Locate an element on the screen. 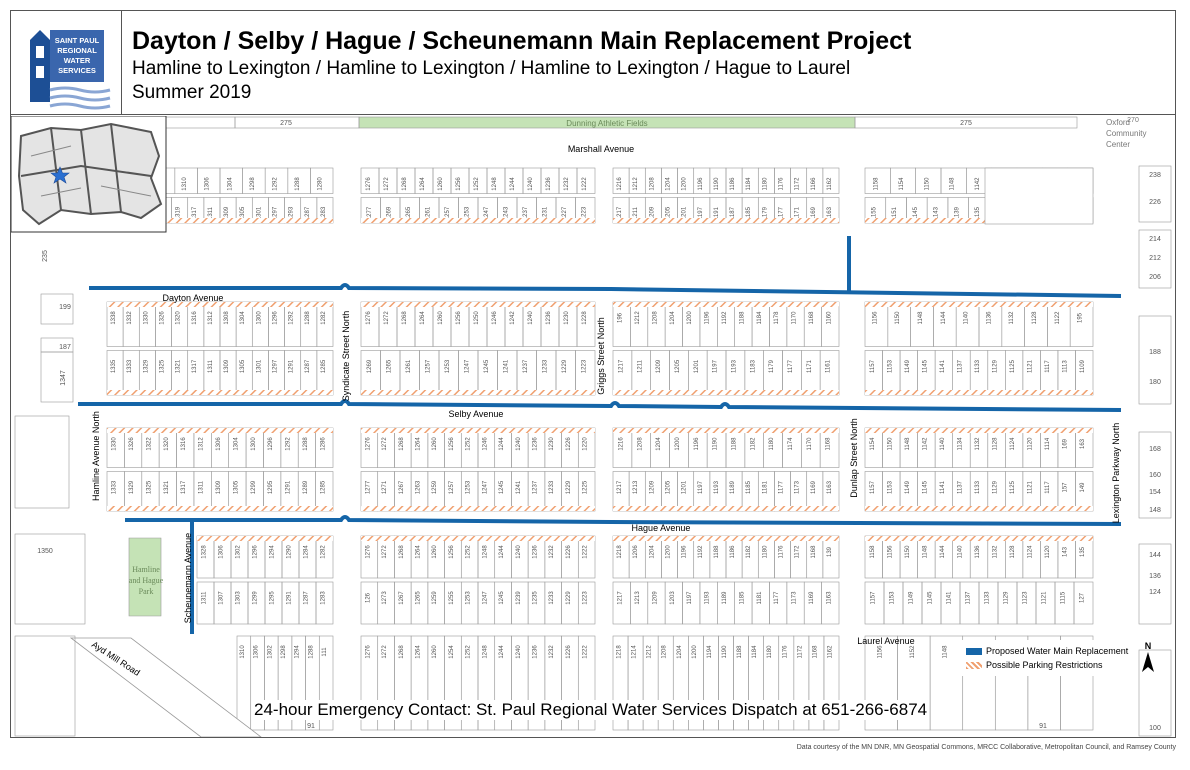 The image size is (1190, 770). parcel-number: 1205 is located at coordinates (669, 213).